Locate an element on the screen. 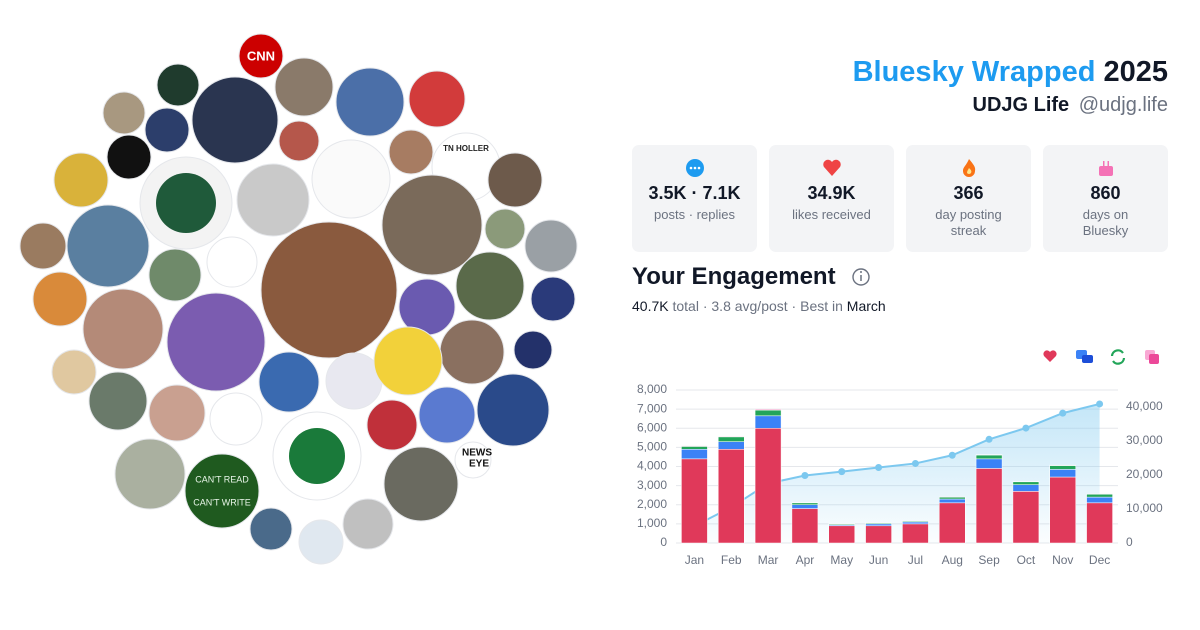  y2-tick-label: 40,000 is located at coordinates (1144, 406).